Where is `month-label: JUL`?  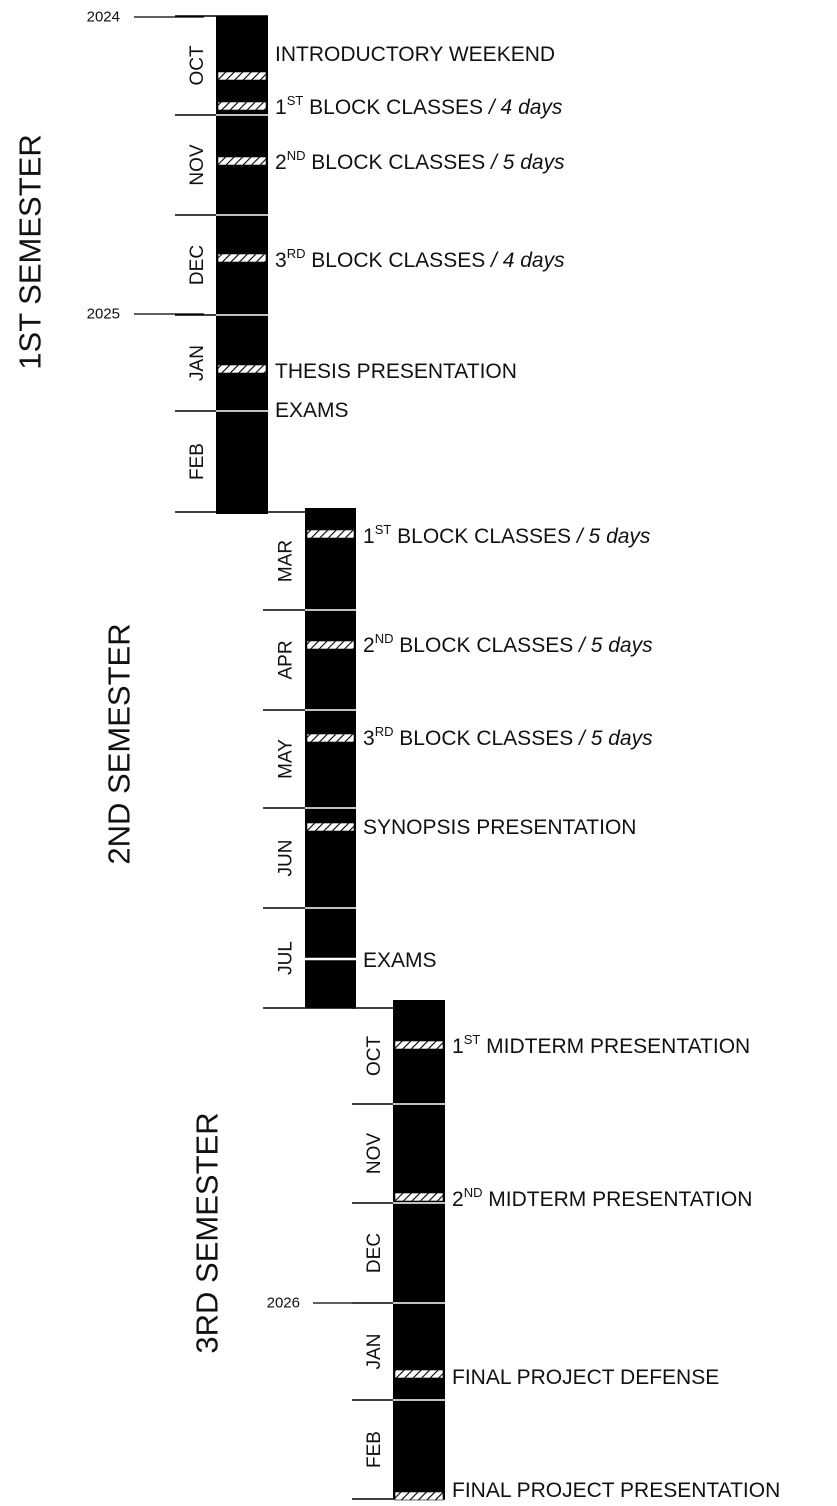 month-label: JUL is located at coordinates (286, 958).